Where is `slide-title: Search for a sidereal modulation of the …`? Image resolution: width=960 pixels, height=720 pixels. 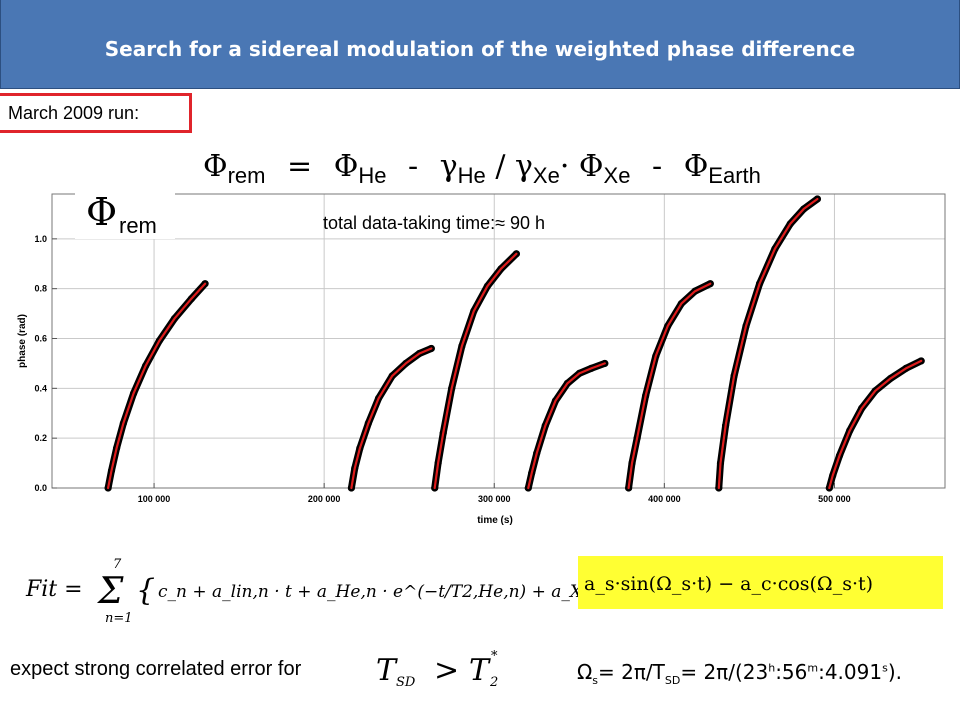 slide-title: Search for a sidereal modulation of the … is located at coordinates (480, 49).